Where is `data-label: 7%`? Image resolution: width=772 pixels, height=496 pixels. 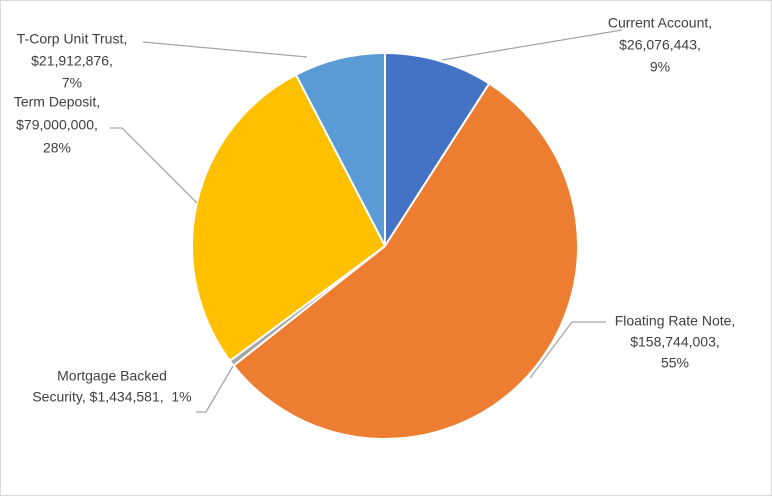 data-label: 7% is located at coordinates (72, 83).